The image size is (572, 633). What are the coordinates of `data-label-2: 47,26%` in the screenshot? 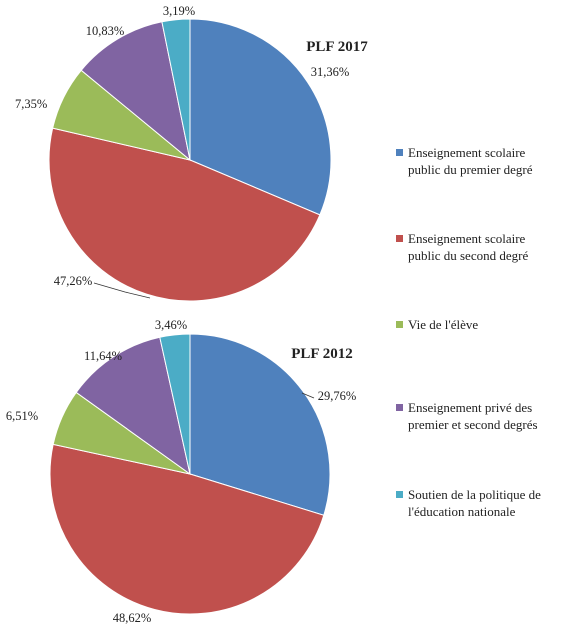 It's located at (73, 281).